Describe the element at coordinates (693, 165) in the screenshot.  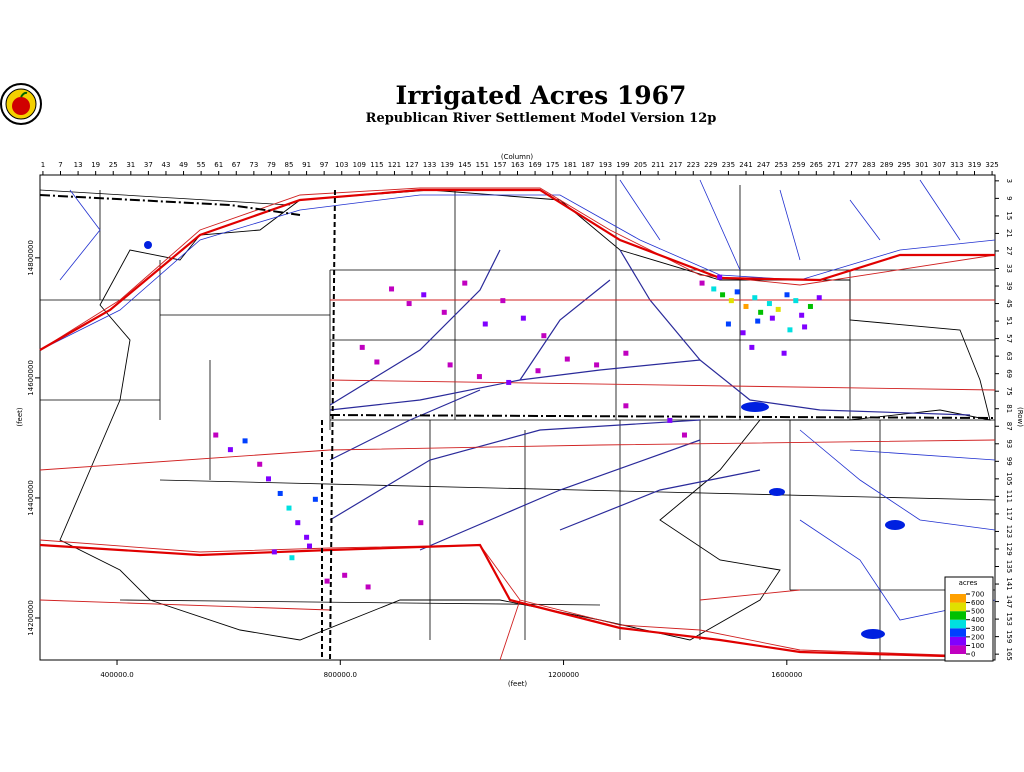
I see `column-tick-label: 223` at that location.